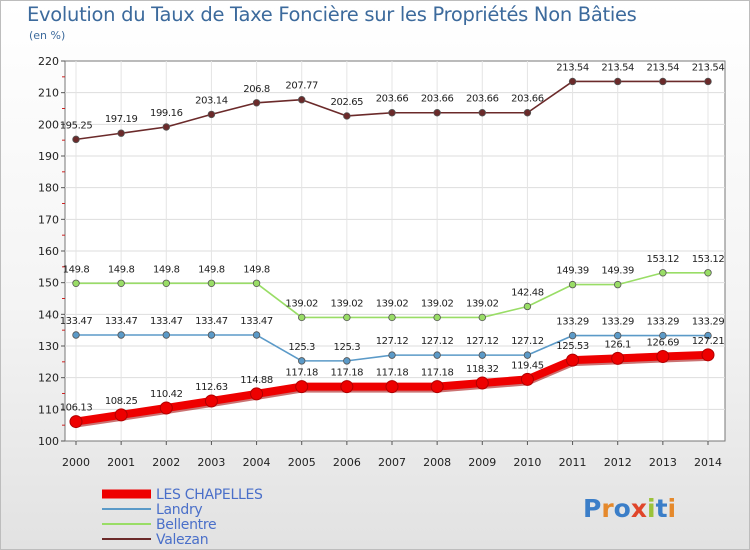  Describe the element at coordinates (663, 462) in the screenshot. I see `x-tick-label: 2013` at that location.